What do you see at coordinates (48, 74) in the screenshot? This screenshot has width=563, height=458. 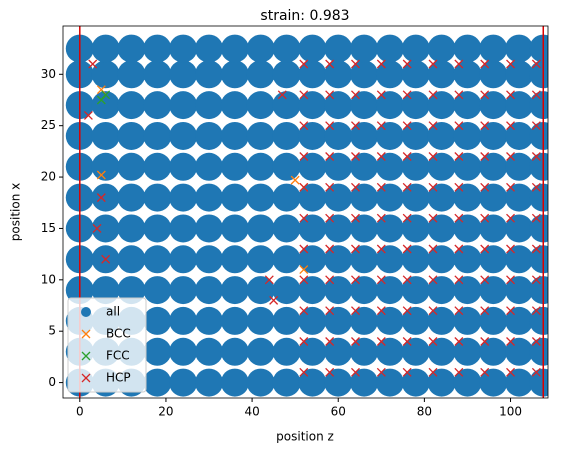 I see `y-tick-label: 30` at bounding box center [48, 74].